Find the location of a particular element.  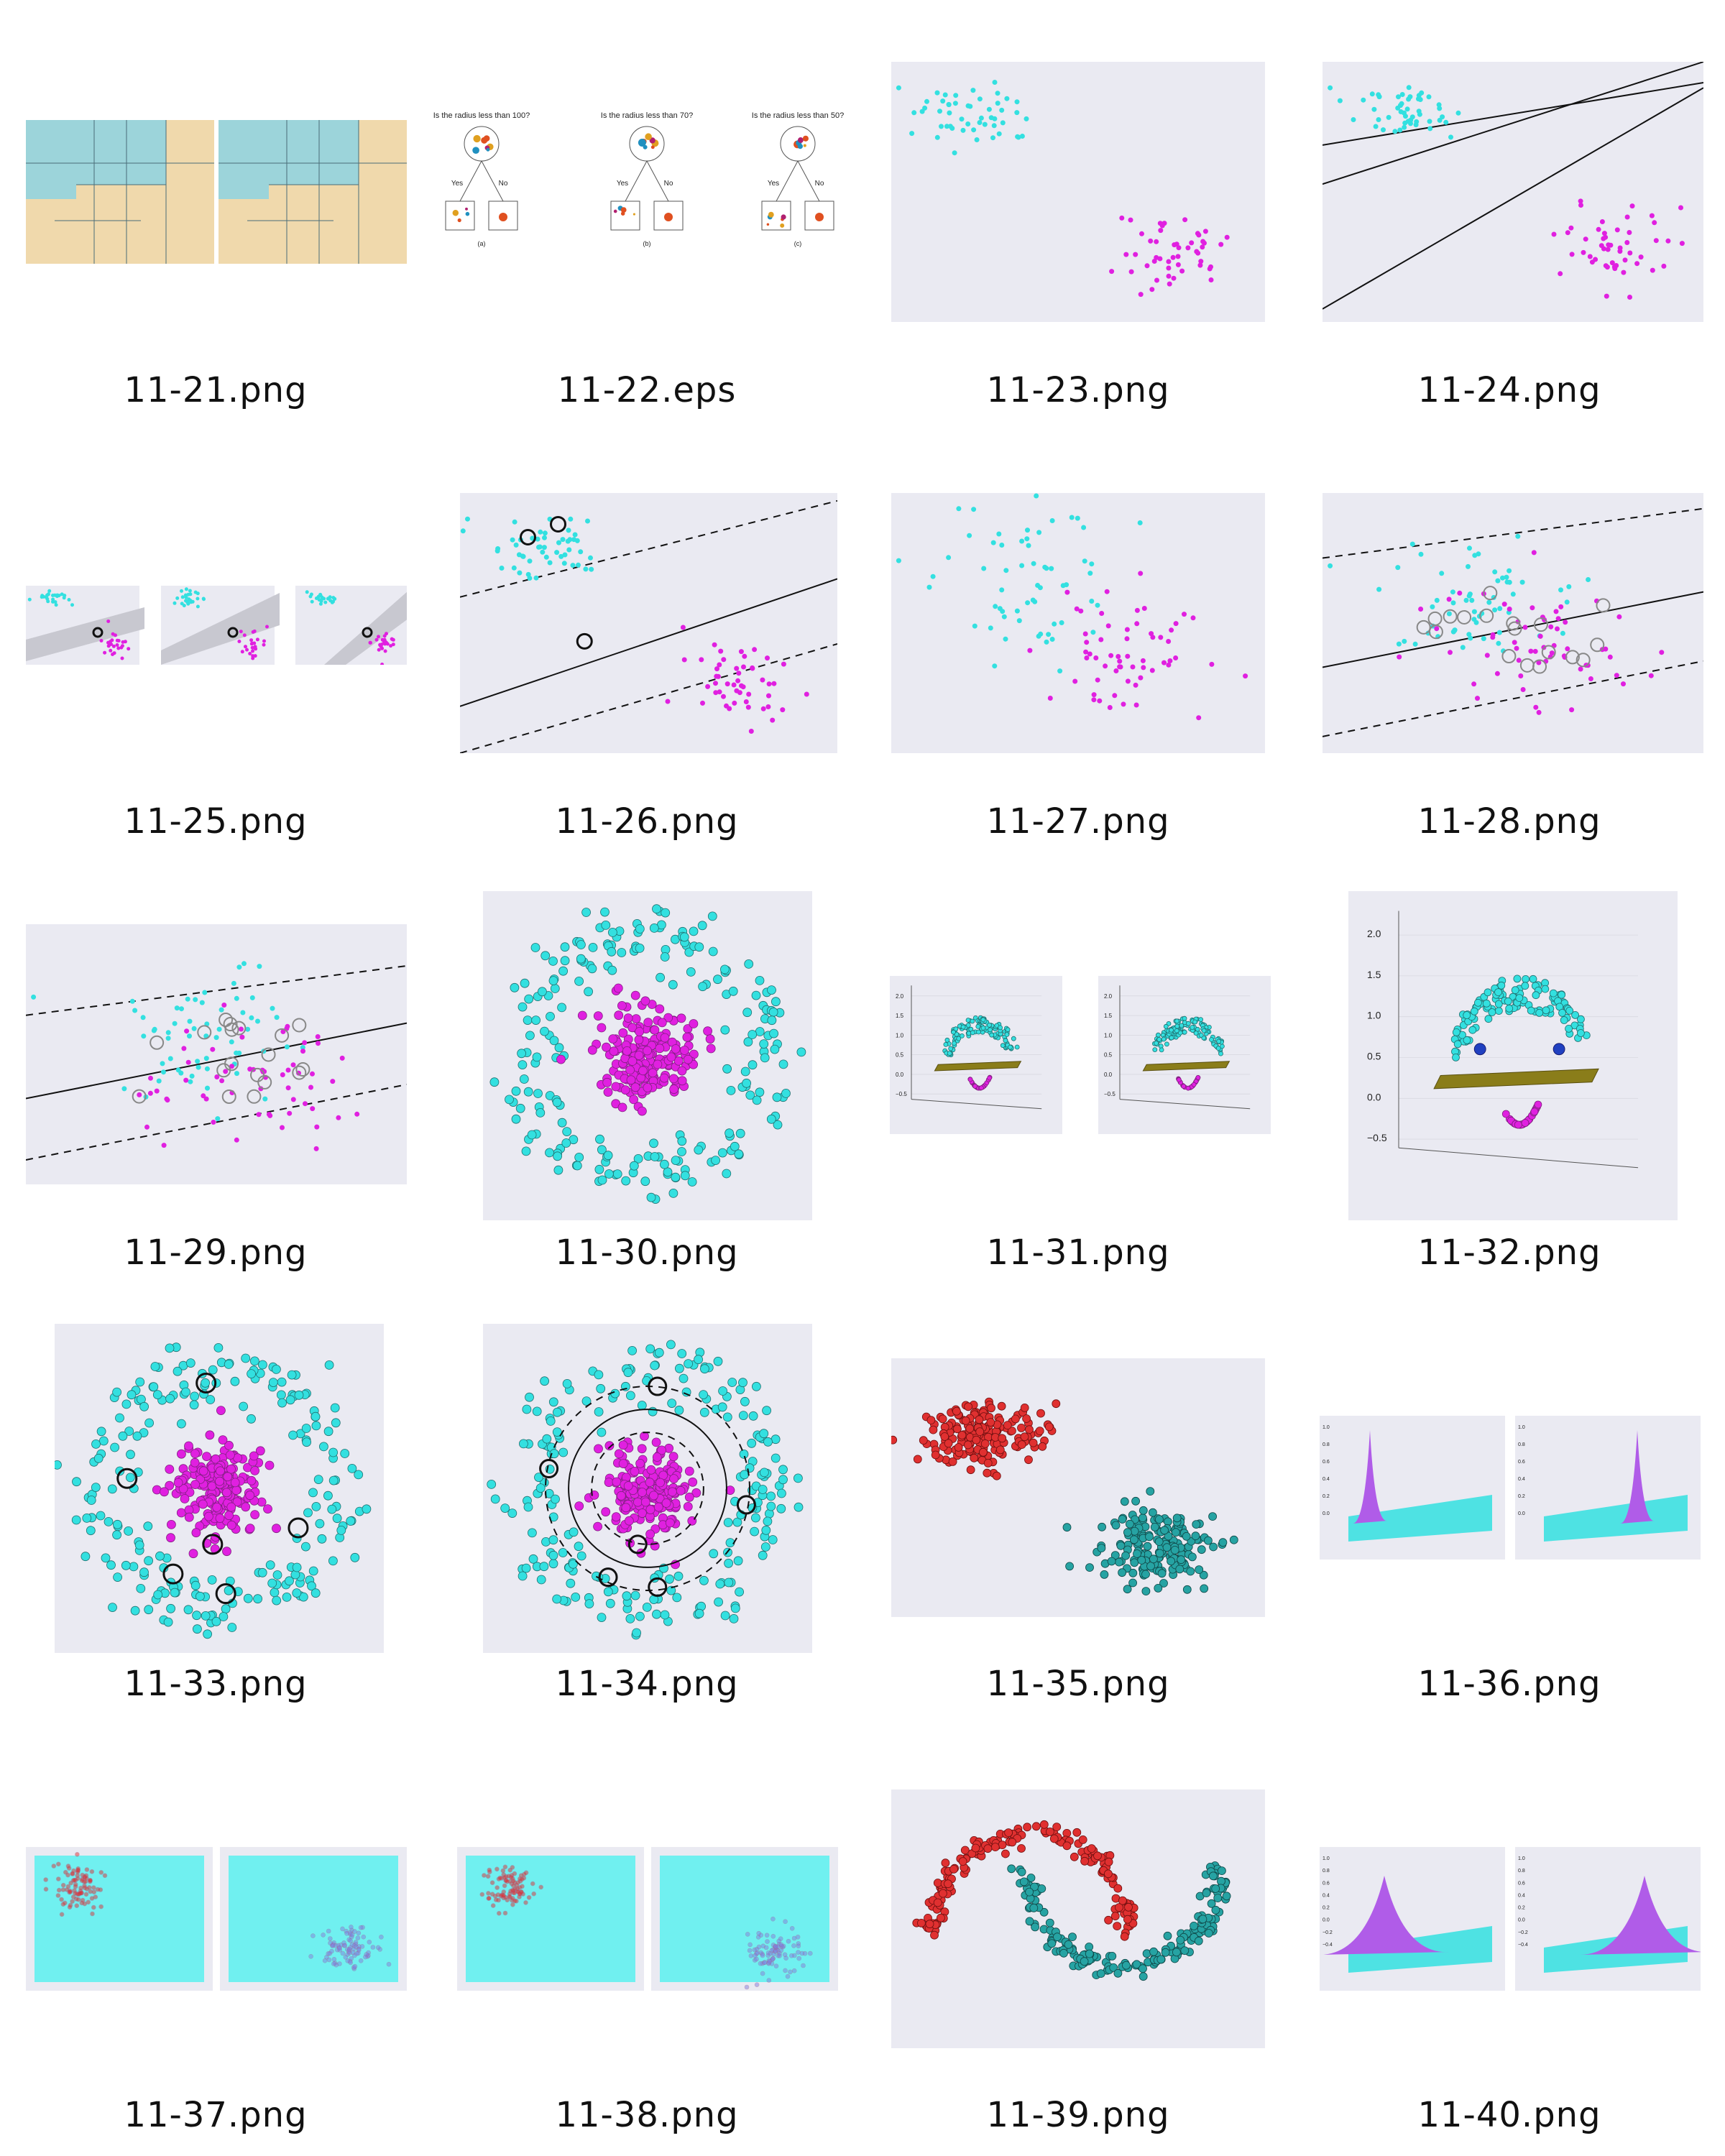

file-name-label: 11-22.eps is located at coordinates (647, 390).